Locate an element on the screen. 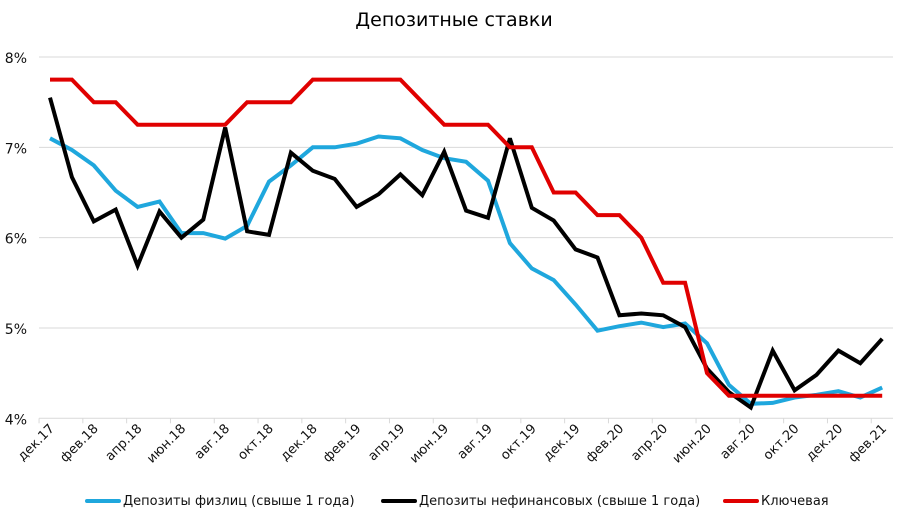  y-tick-label: 7% is located at coordinates (16, 149).